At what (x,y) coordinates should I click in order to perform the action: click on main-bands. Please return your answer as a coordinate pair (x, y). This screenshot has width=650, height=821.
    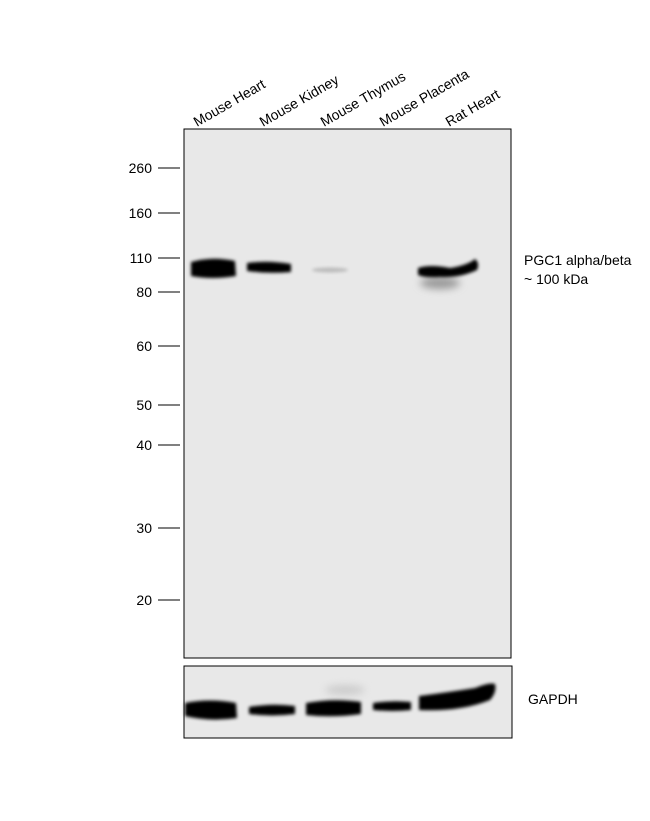
    Looking at the image, I should click on (335, 273).